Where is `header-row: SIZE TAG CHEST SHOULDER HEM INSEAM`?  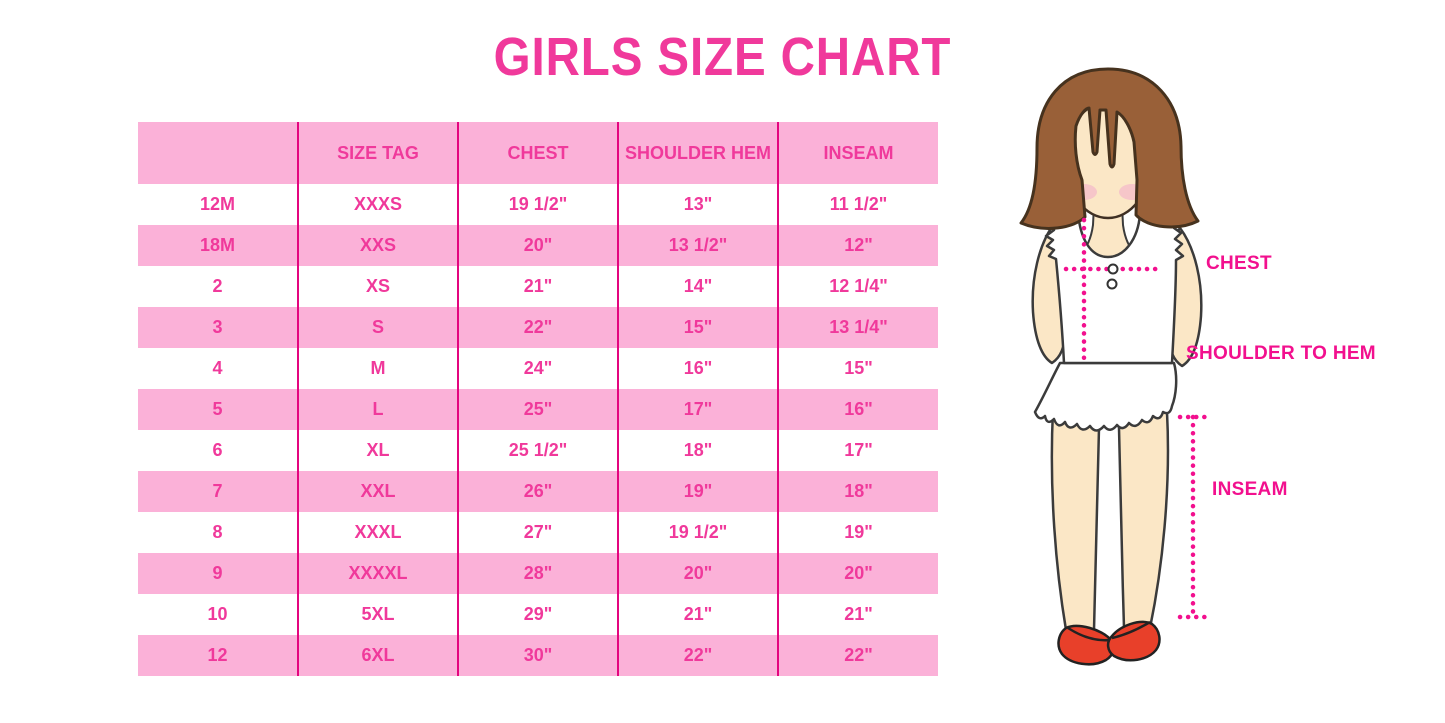 header-row: SIZE TAG CHEST SHOULDER HEM INSEAM is located at coordinates (538, 153).